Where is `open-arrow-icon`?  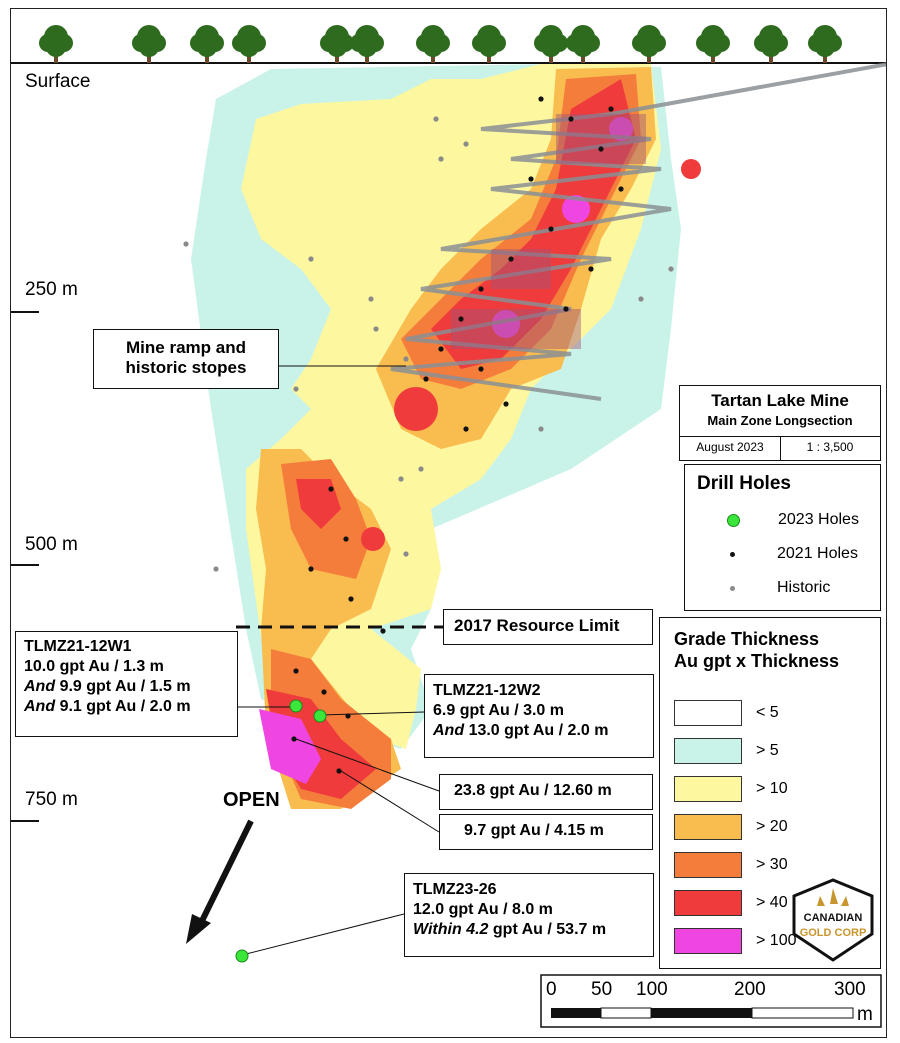 open-arrow-icon is located at coordinates (220, 881).